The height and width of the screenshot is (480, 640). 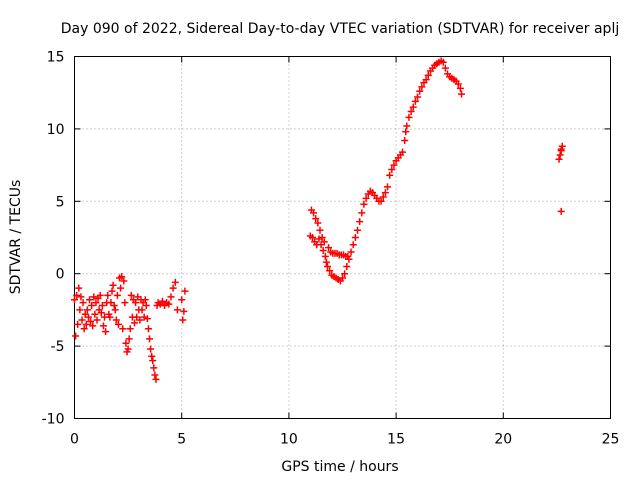 What do you see at coordinates (74, 440) in the screenshot?
I see `x-tick-label: 0` at bounding box center [74, 440].